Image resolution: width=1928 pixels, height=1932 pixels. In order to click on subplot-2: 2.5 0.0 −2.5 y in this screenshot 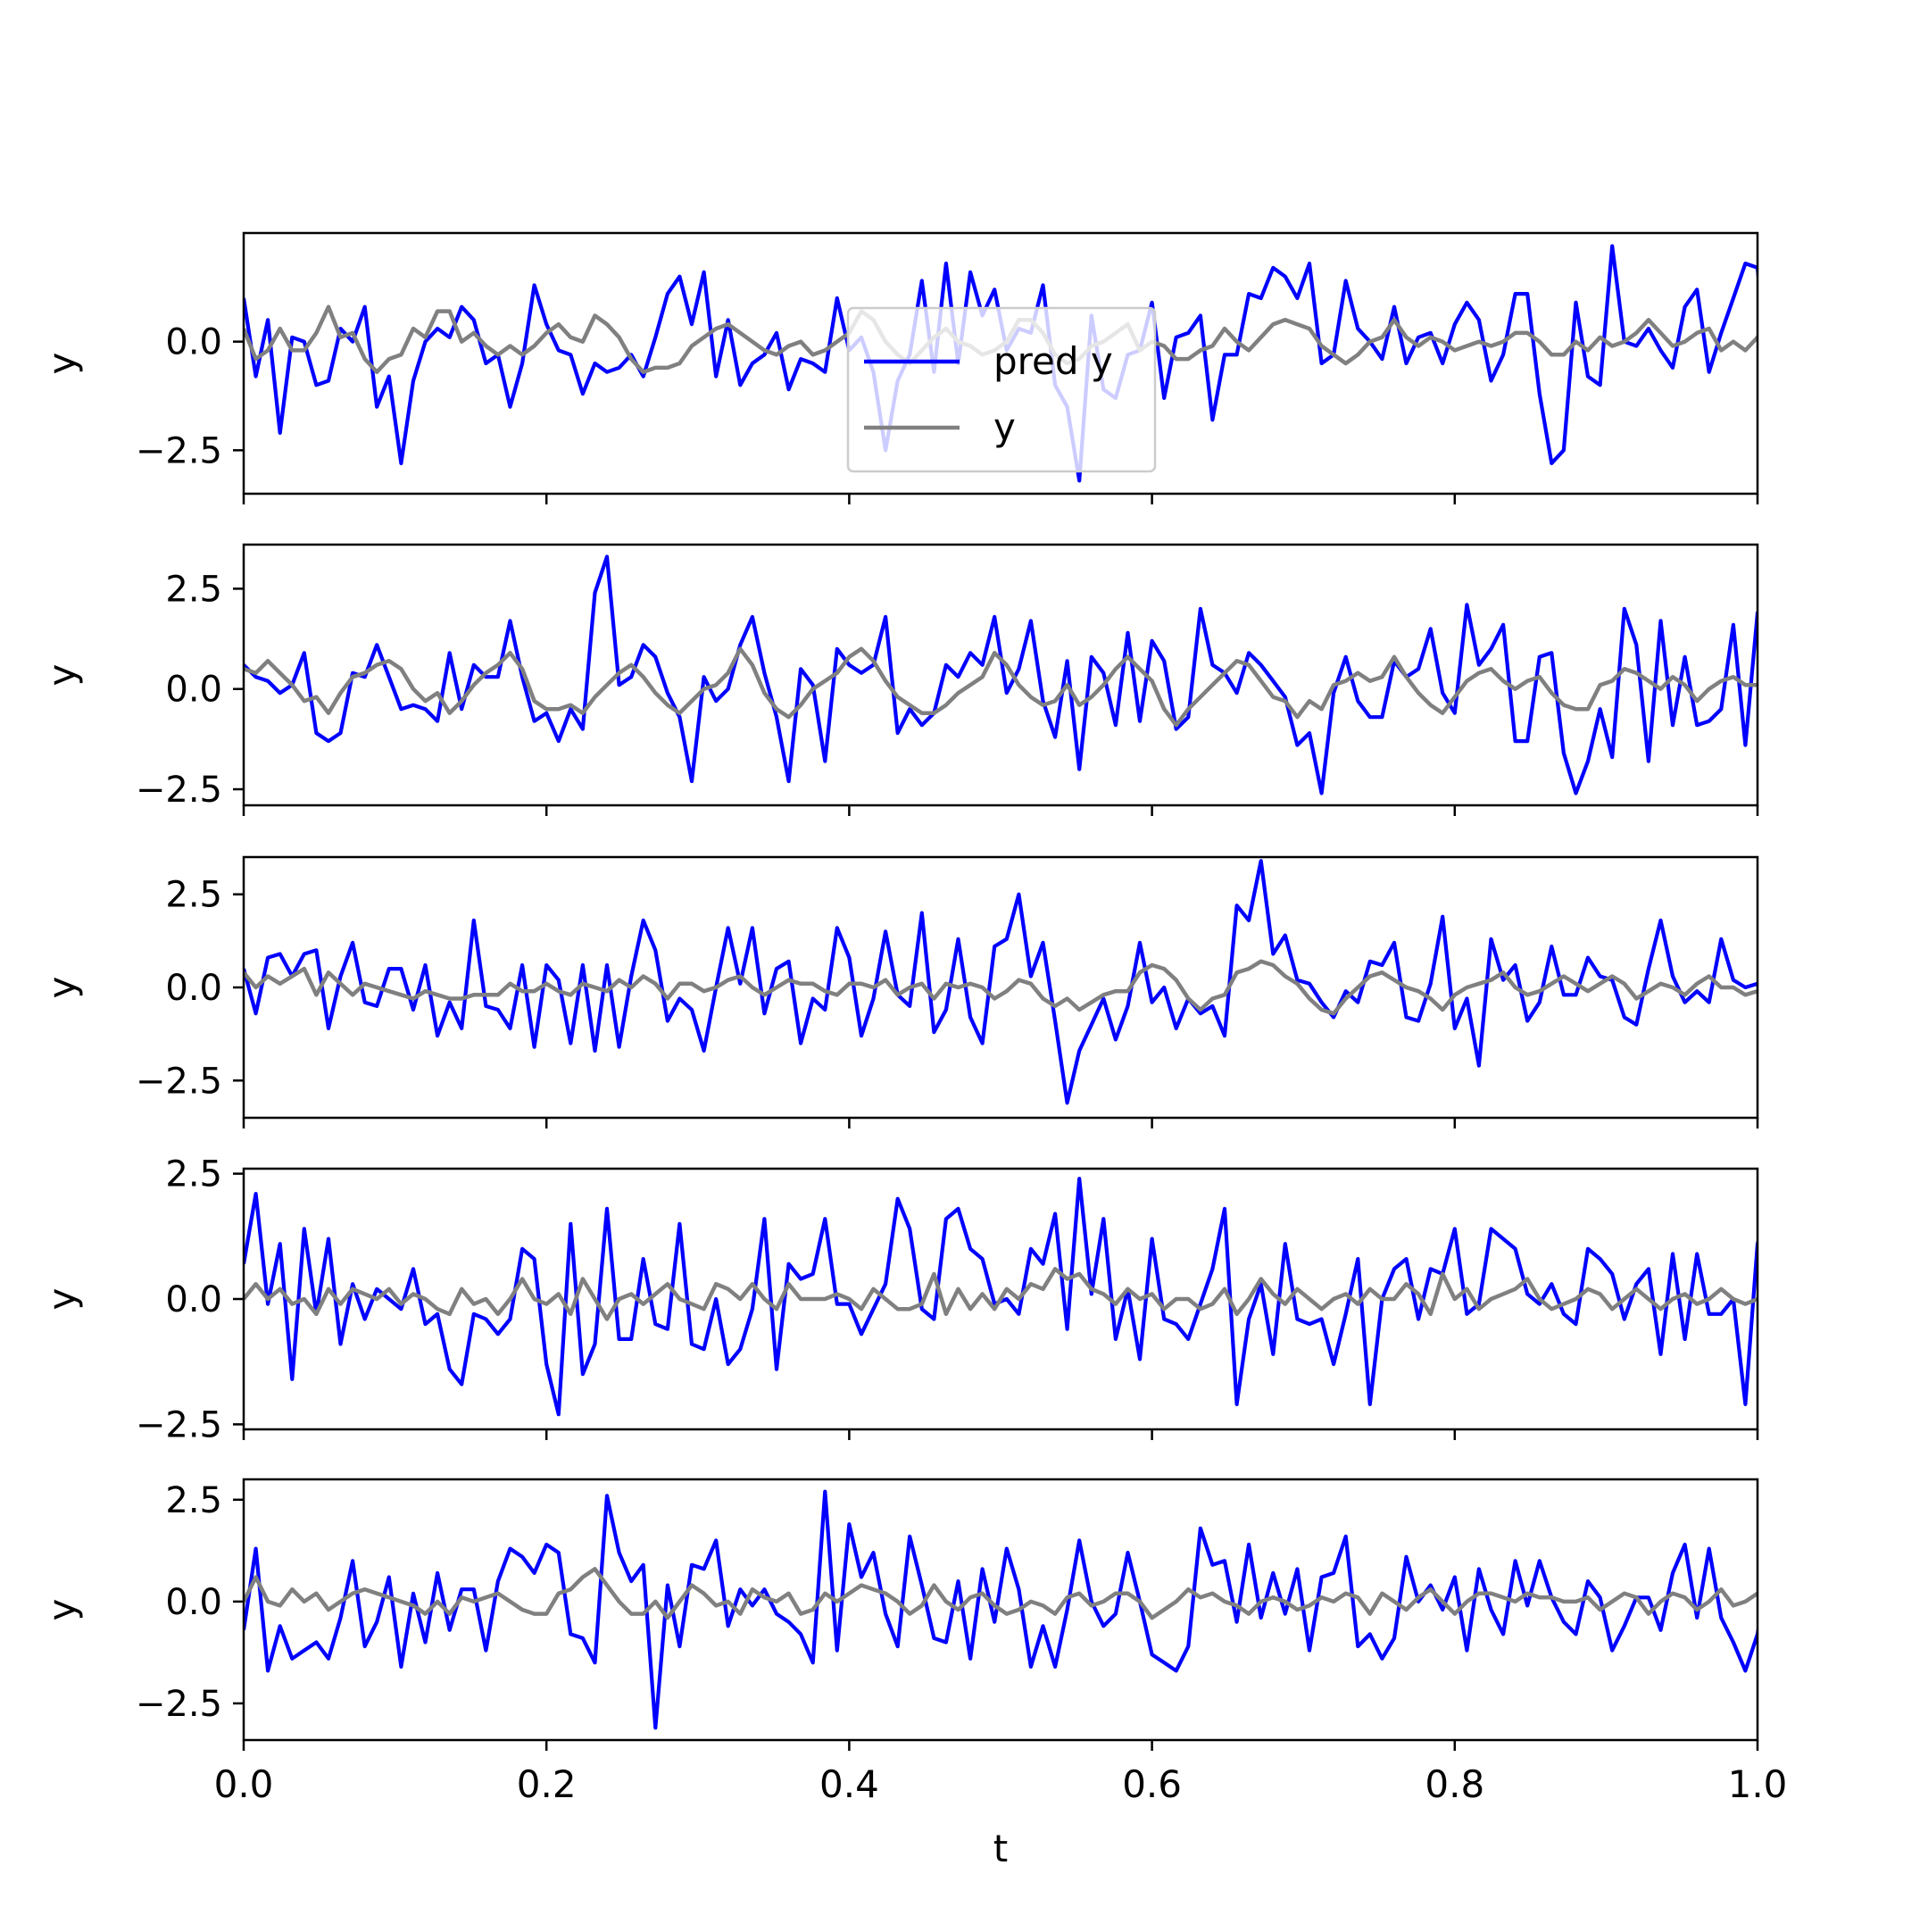, I will do `click(900, 679)`.